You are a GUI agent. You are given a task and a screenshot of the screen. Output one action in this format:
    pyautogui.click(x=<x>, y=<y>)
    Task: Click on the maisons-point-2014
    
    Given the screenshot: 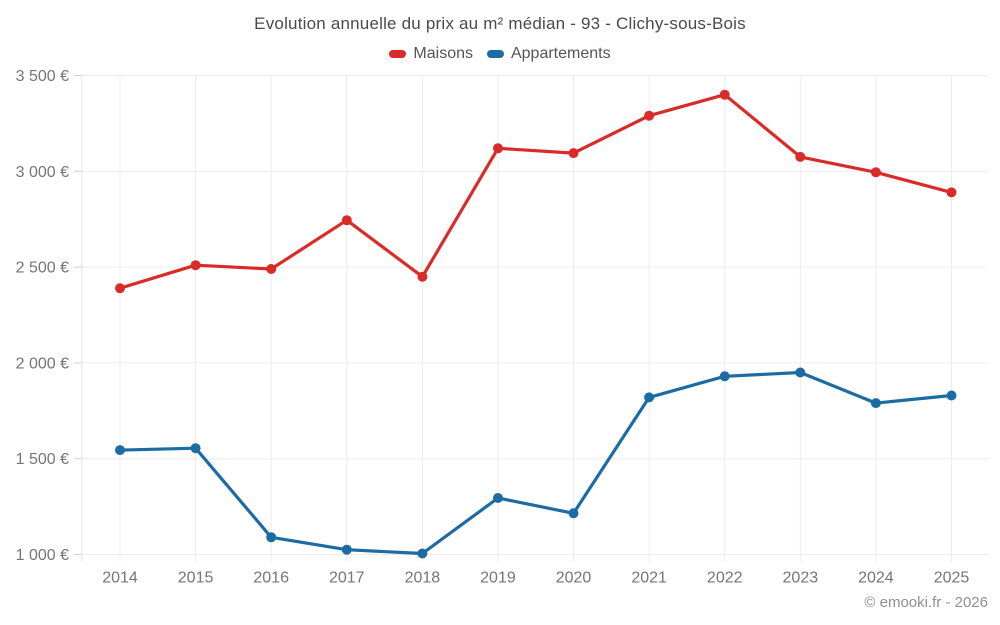 What is the action you would take?
    pyautogui.click(x=120, y=288)
    